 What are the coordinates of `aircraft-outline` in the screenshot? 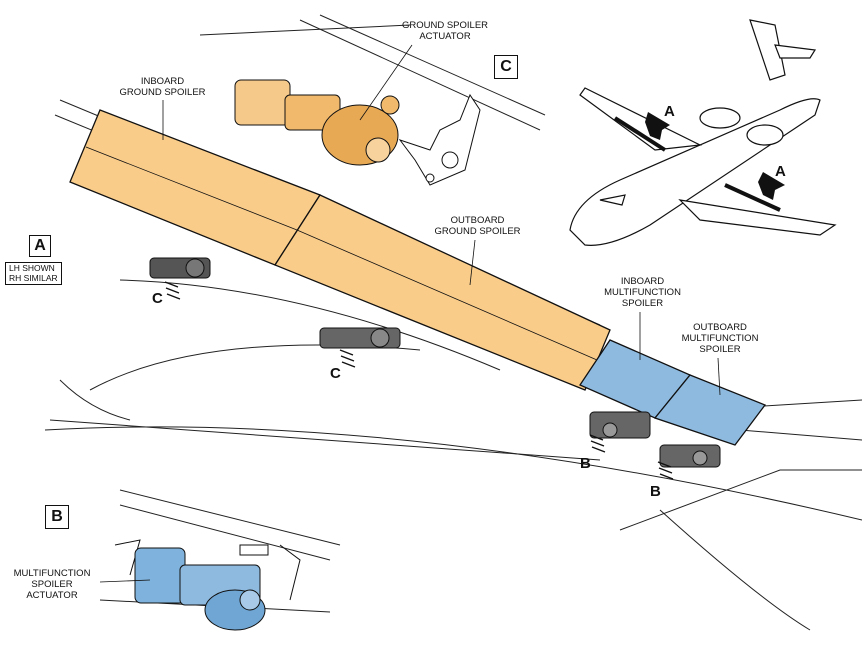 It's located at (703, 132).